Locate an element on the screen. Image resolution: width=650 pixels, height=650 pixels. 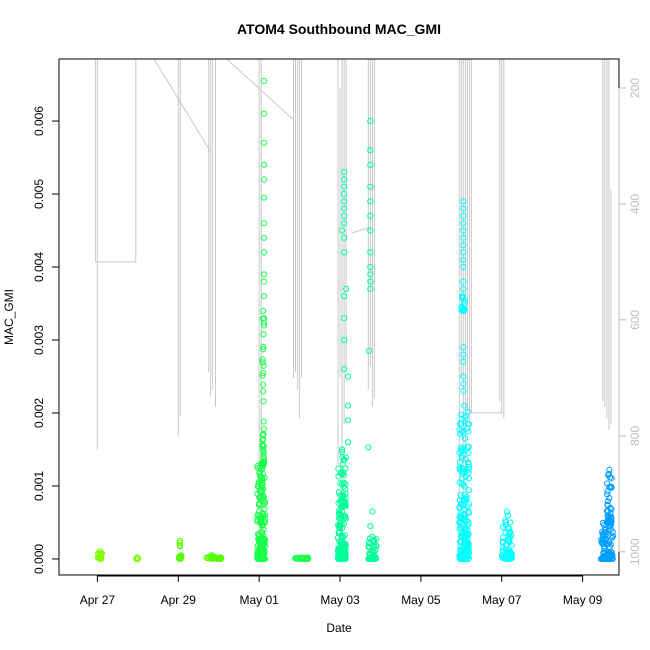
y-tick-label: 0.006 is located at coordinates (39, 121).